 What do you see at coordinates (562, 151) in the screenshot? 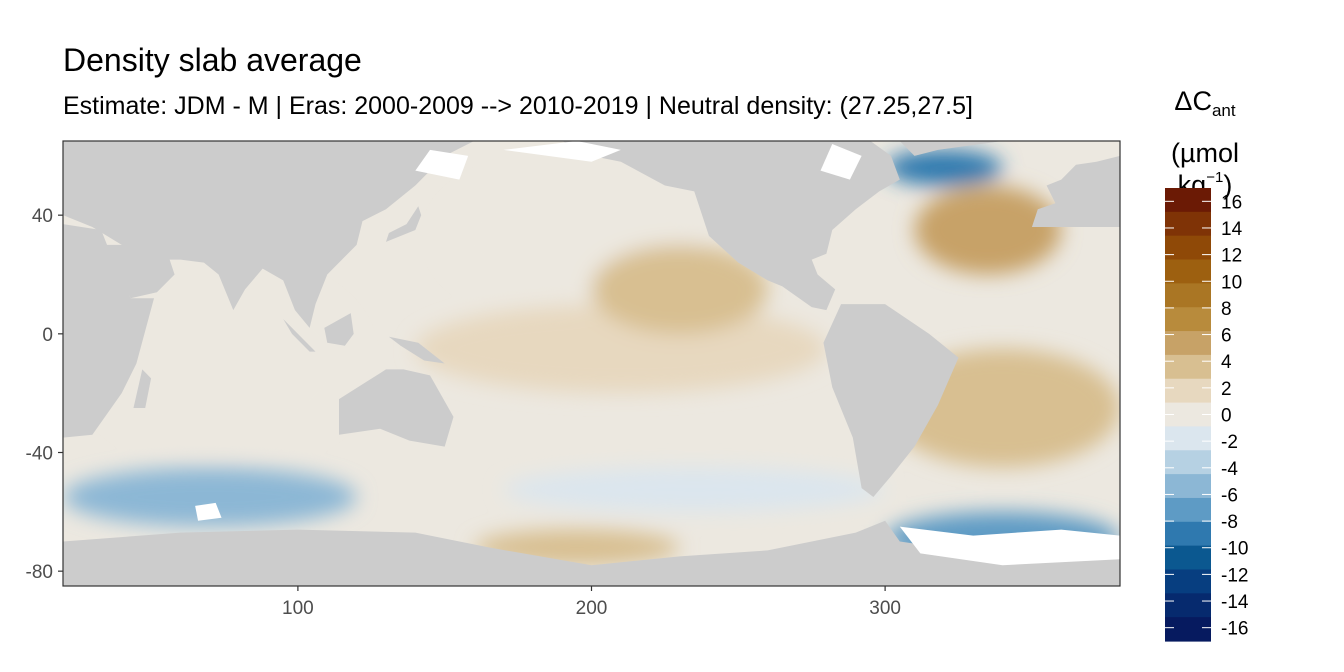
I see `no-data-bering` at bounding box center [562, 151].